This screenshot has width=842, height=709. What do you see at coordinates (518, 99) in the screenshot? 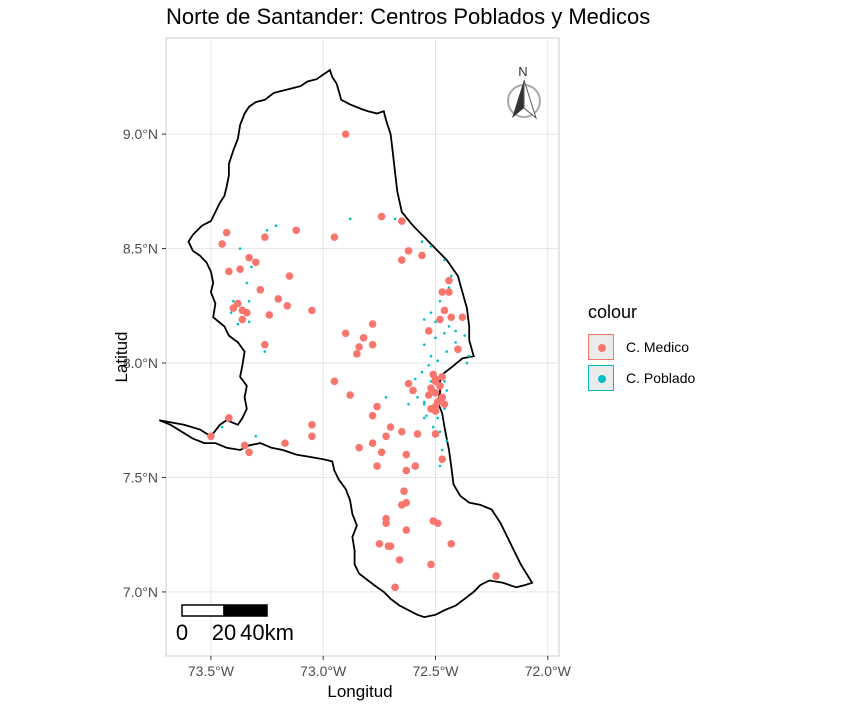
I see `north-arrow-dark-half-icon` at bounding box center [518, 99].